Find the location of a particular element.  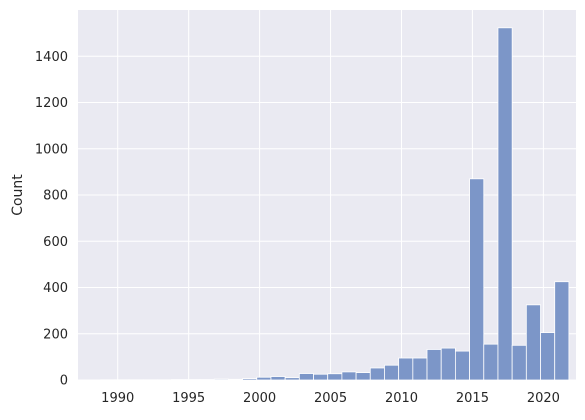

y-tick-label: 600 is located at coordinates (55, 242).